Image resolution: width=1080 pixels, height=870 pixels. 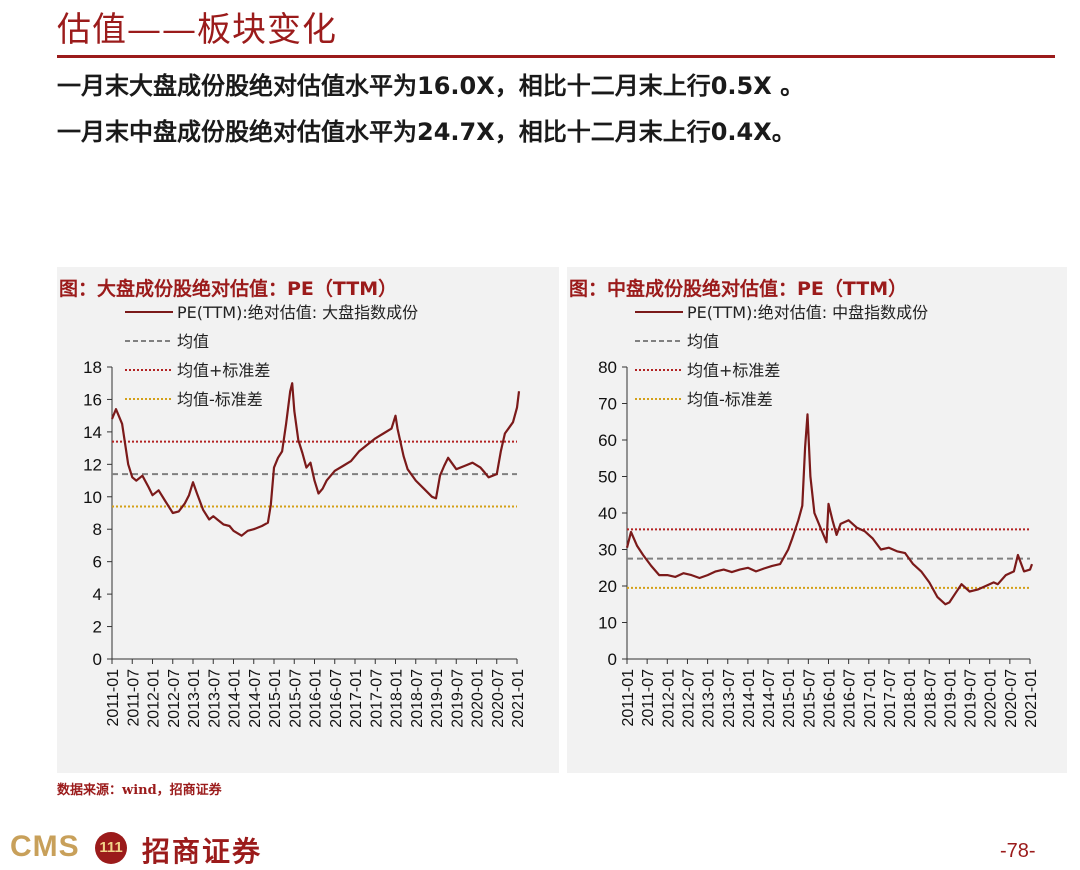 What do you see at coordinates (607, 477) in the screenshot?
I see `y-tick-label: 50` at bounding box center [607, 477].